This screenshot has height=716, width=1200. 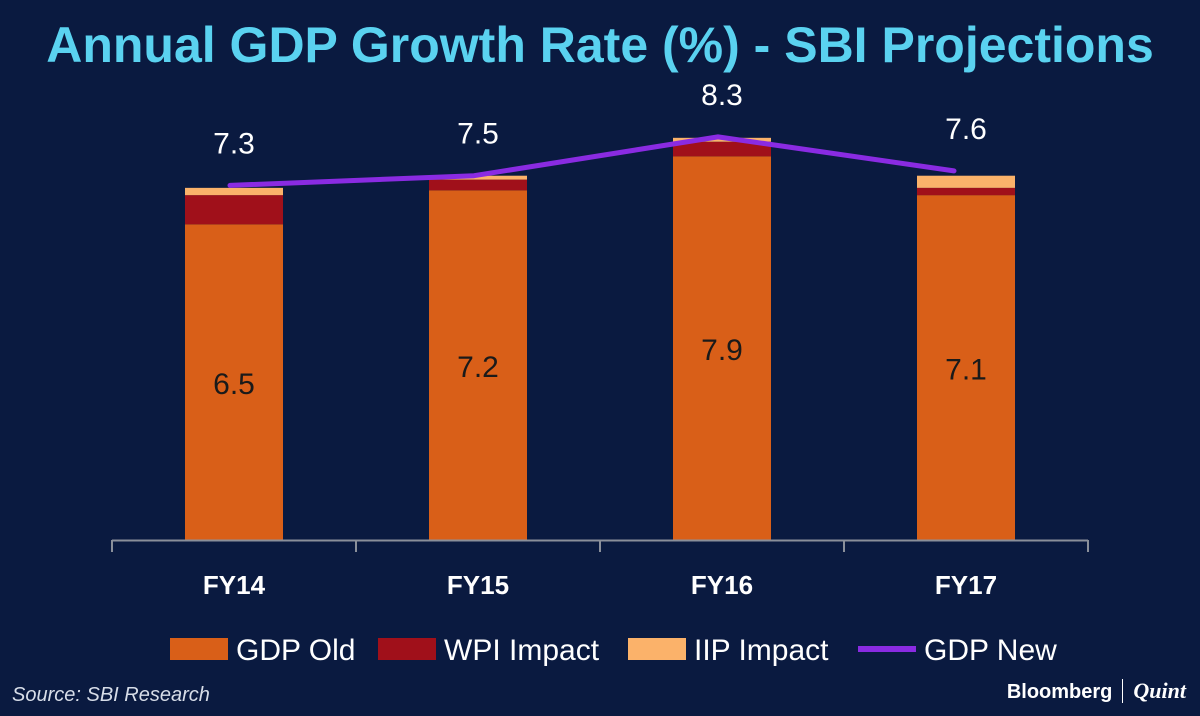 What do you see at coordinates (966, 129) in the screenshot?
I see `line-label-fy17: 7.6` at bounding box center [966, 129].